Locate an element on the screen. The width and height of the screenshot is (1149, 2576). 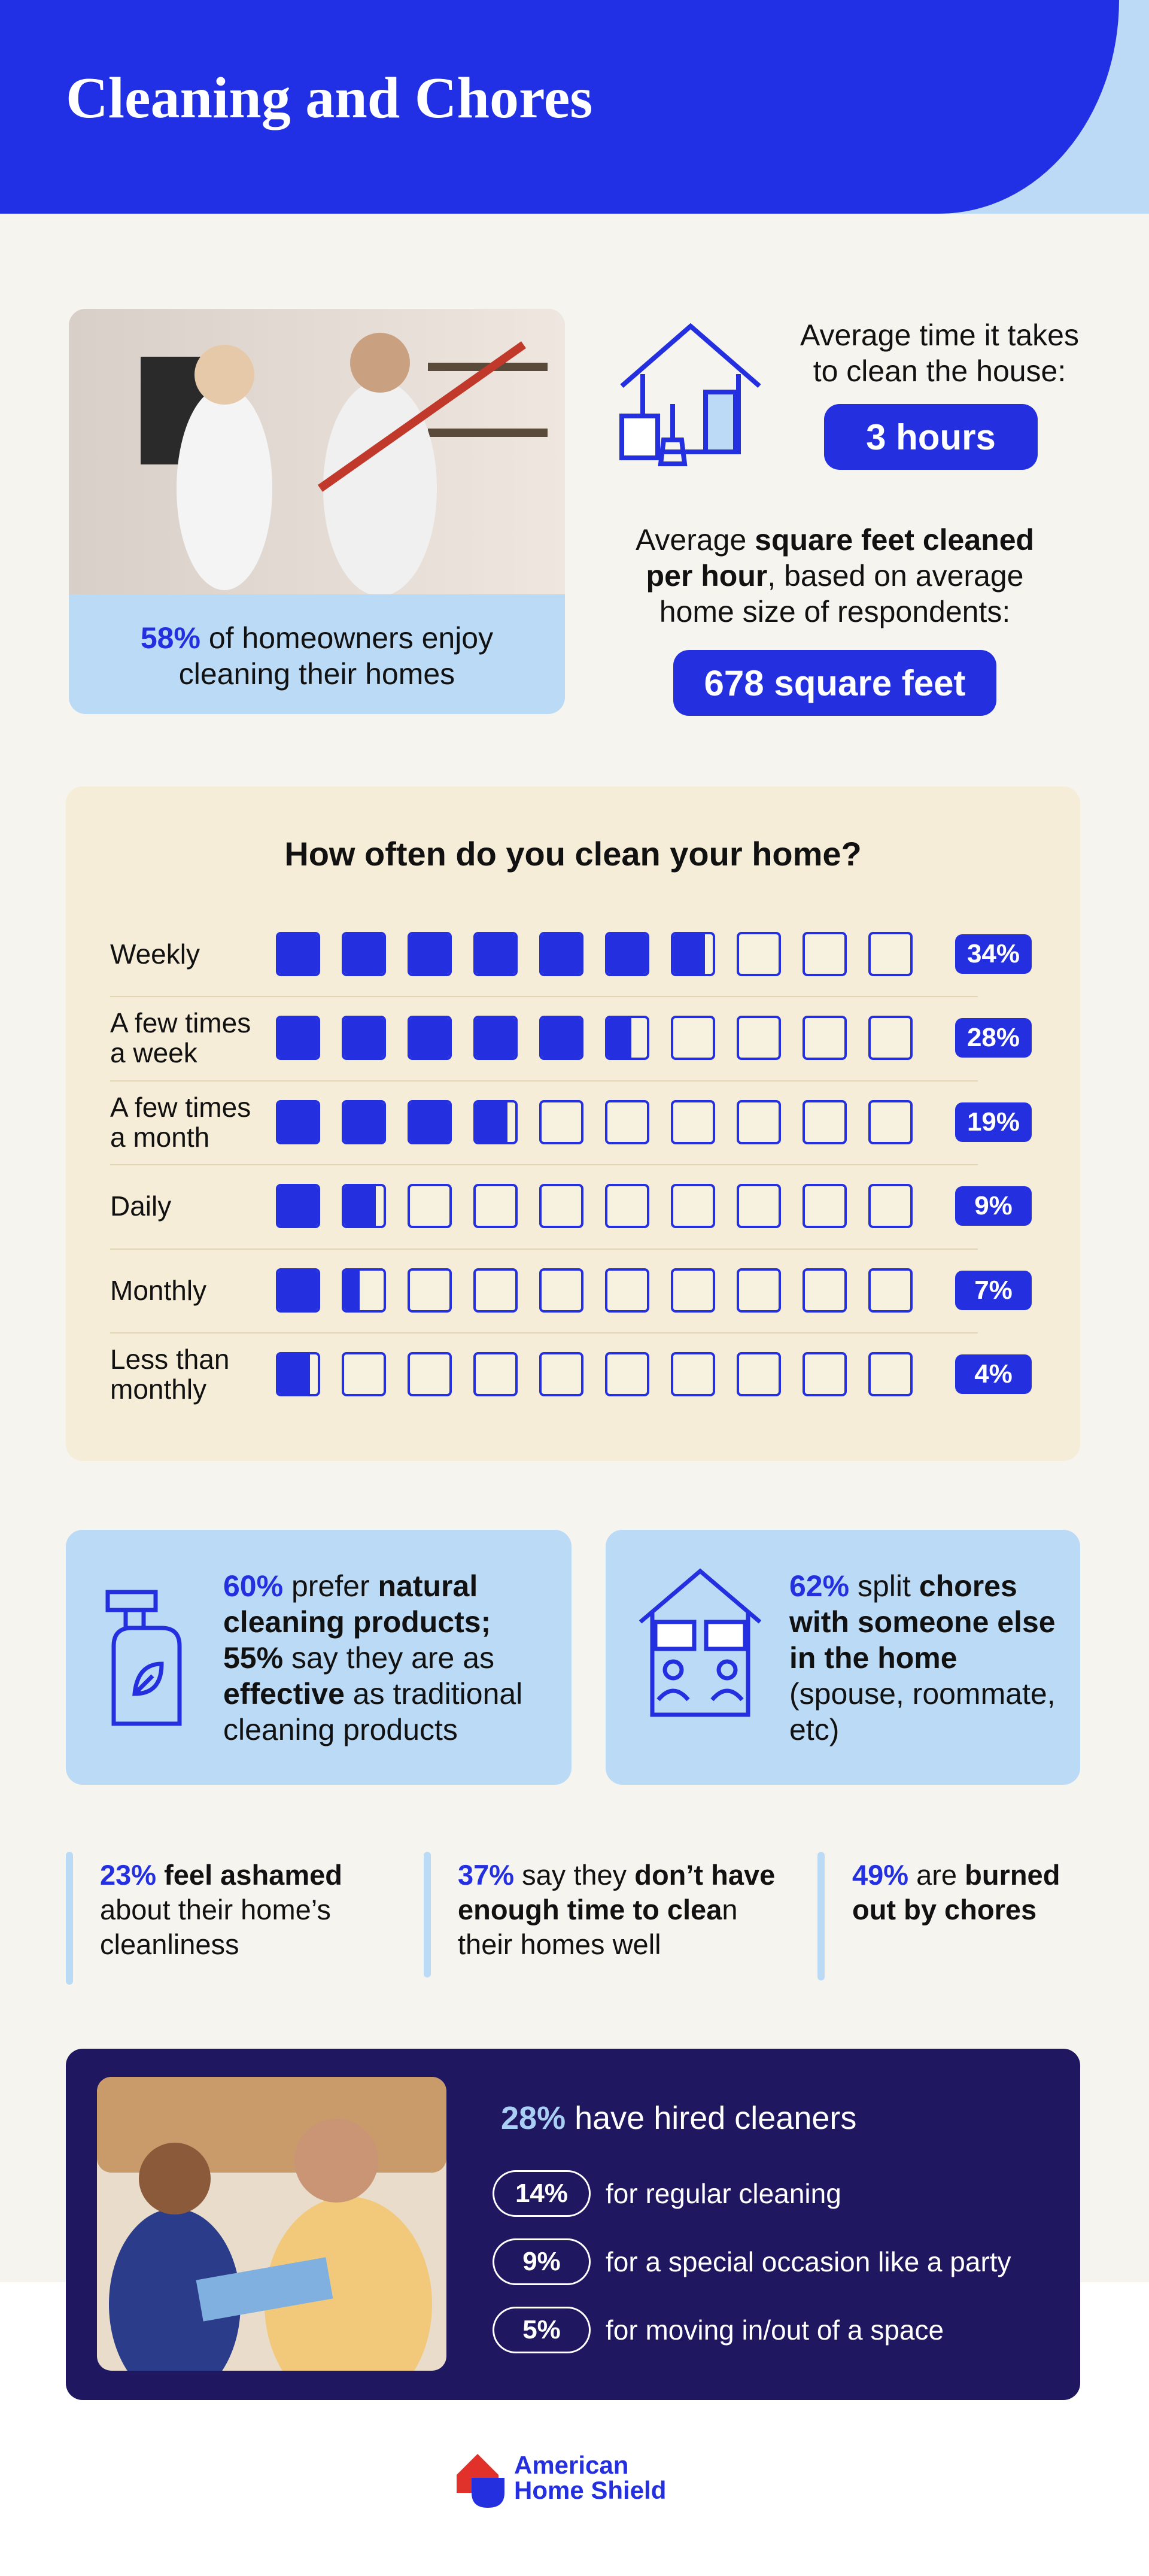
chores-card is located at coordinates (843, 1657).